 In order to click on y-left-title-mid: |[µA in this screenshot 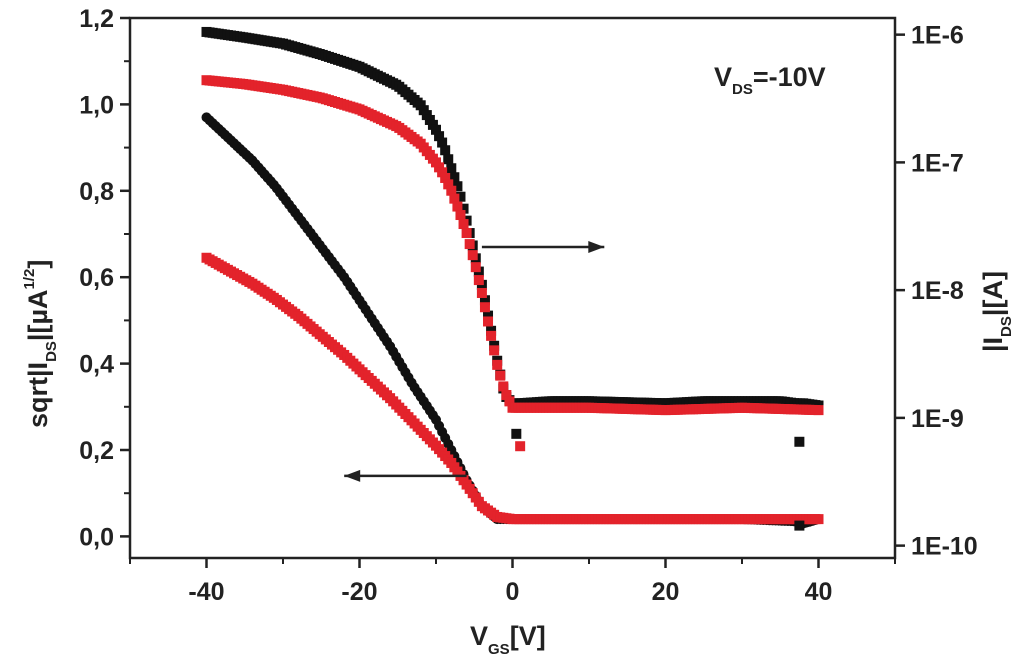, I will do `click(38, 315)`.